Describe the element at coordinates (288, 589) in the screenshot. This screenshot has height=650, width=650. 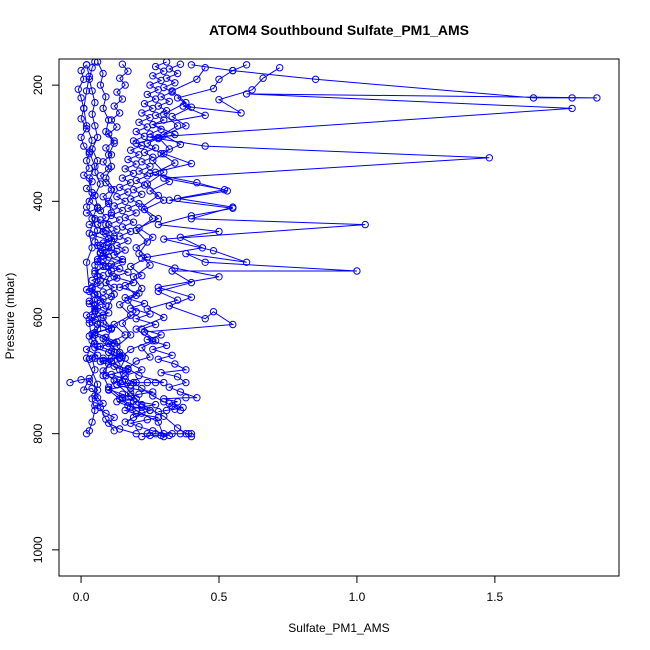
I see `x-axis: 0.0 0.5 1.0 1.5` at that location.